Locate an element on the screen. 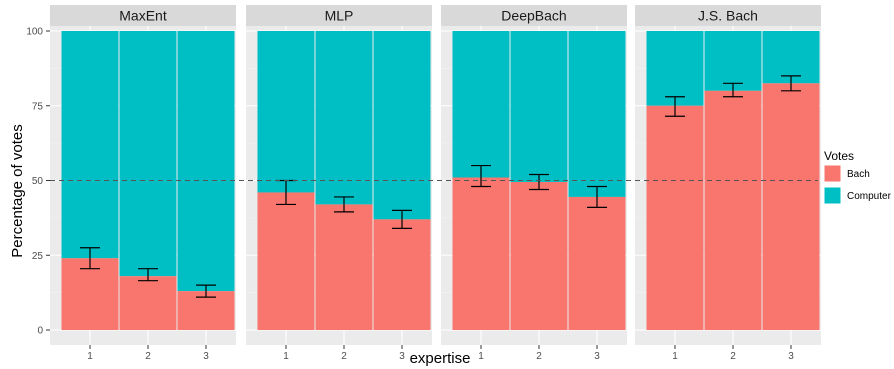 This screenshot has width=894, height=369. legend-key-computer is located at coordinates (832, 195).